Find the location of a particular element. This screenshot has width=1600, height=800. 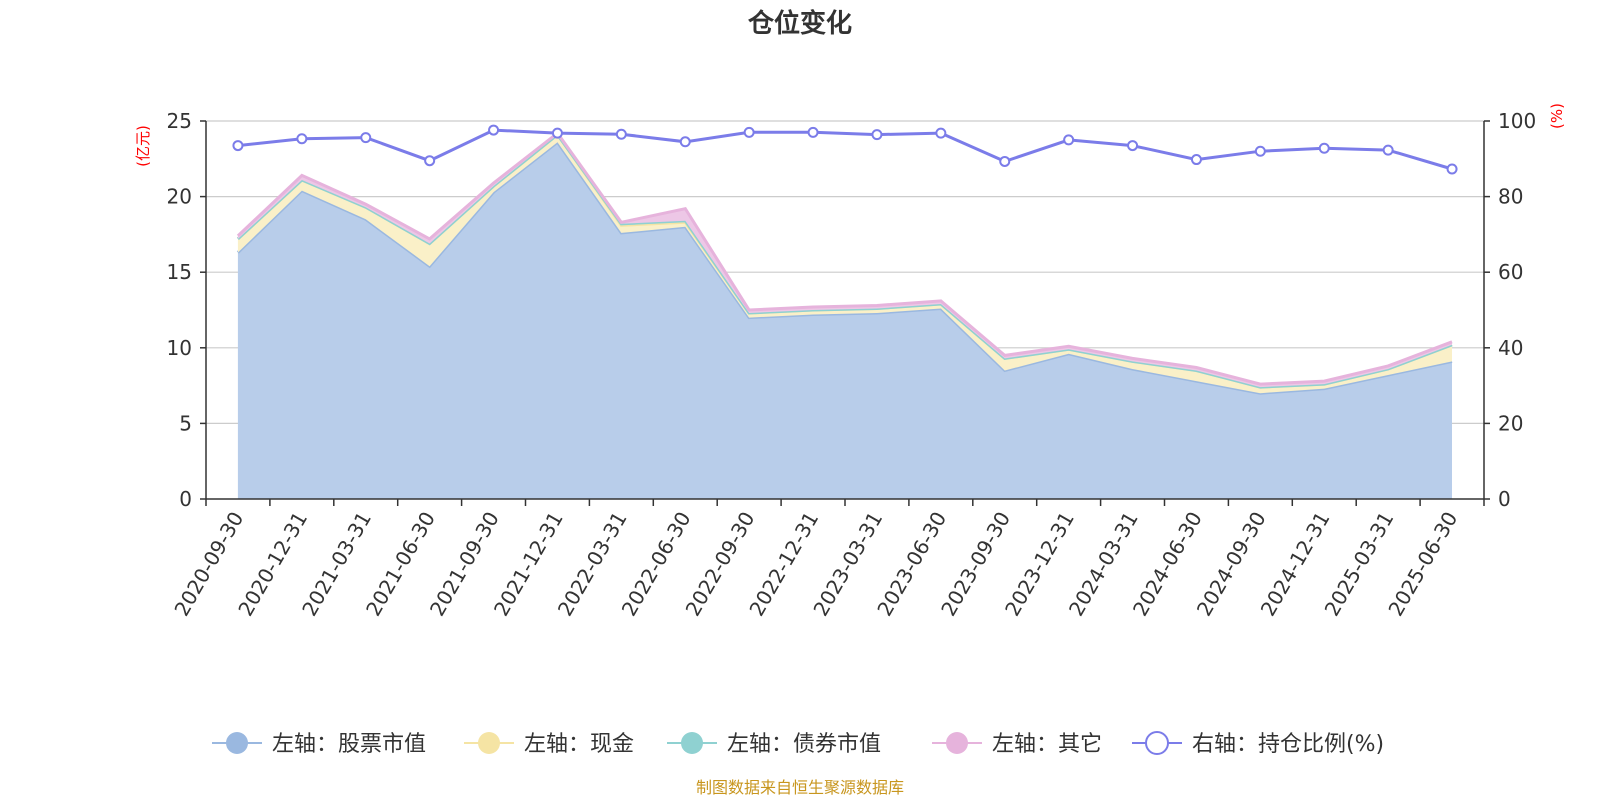

ratio-line-series is located at coordinates (845, 149).